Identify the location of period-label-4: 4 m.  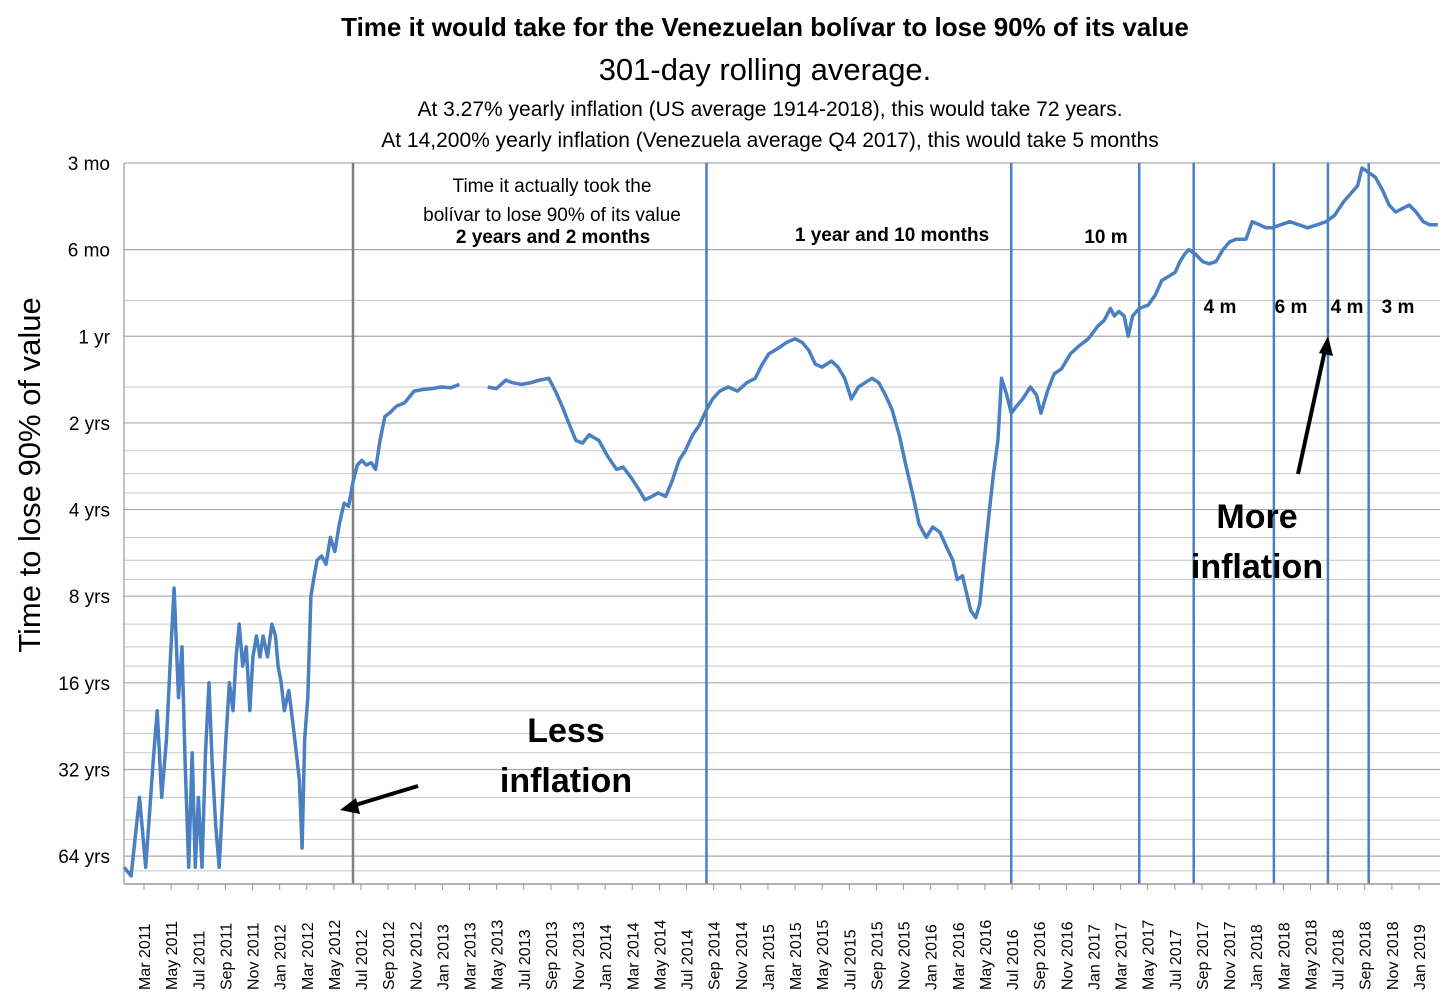
(1220, 307).